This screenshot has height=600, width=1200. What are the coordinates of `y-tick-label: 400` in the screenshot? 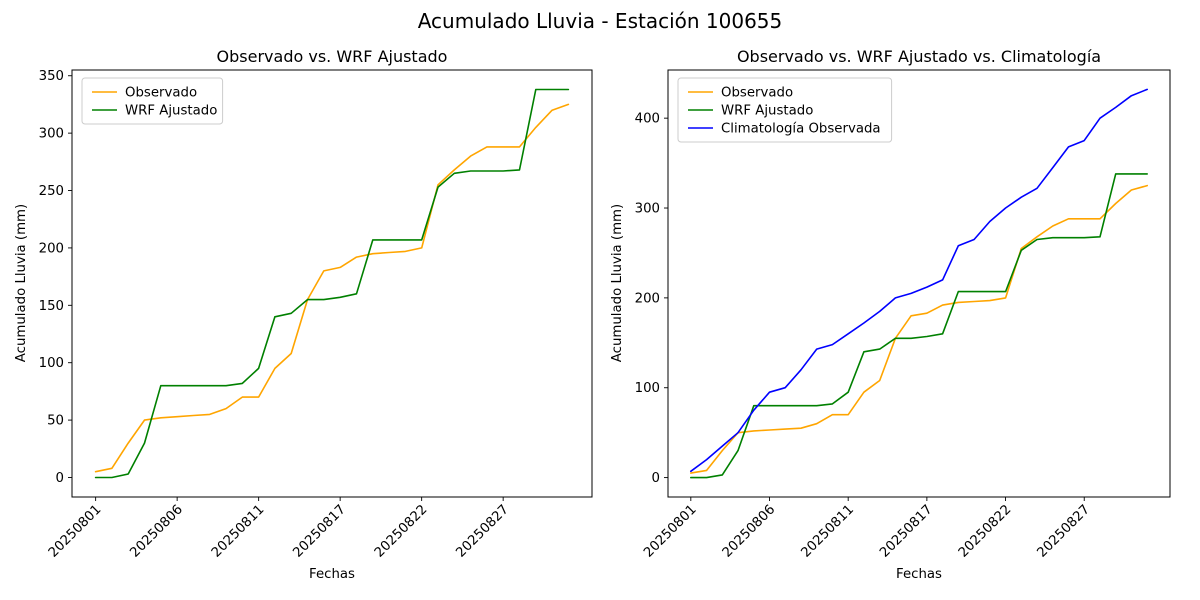 It's located at (647, 119).